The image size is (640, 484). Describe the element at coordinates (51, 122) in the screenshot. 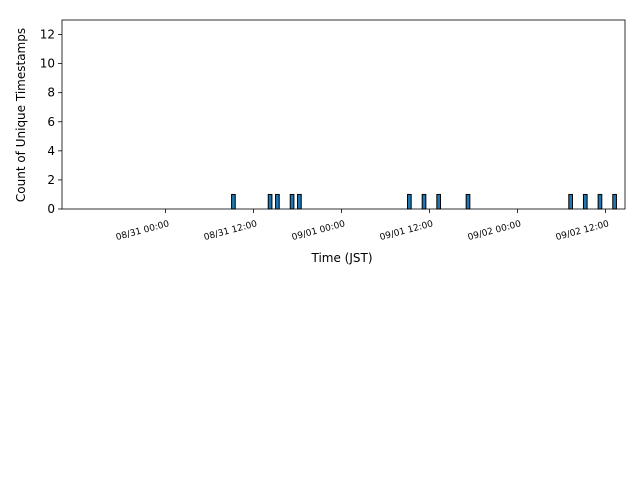

I see `y-tick-label: 6` at that location.